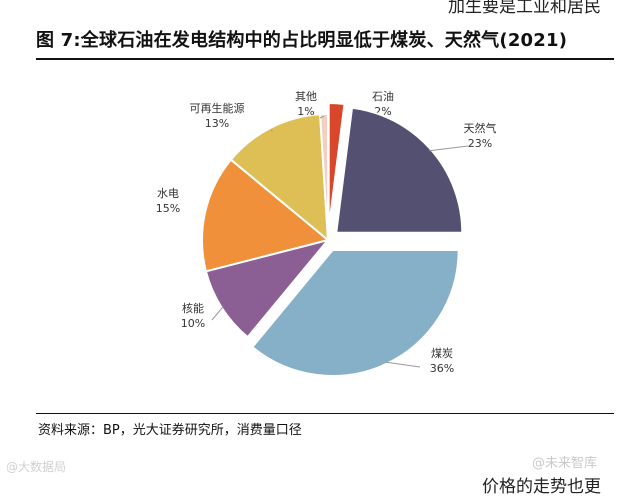  I want to click on watermark-right: @未来智库, so click(564, 461).